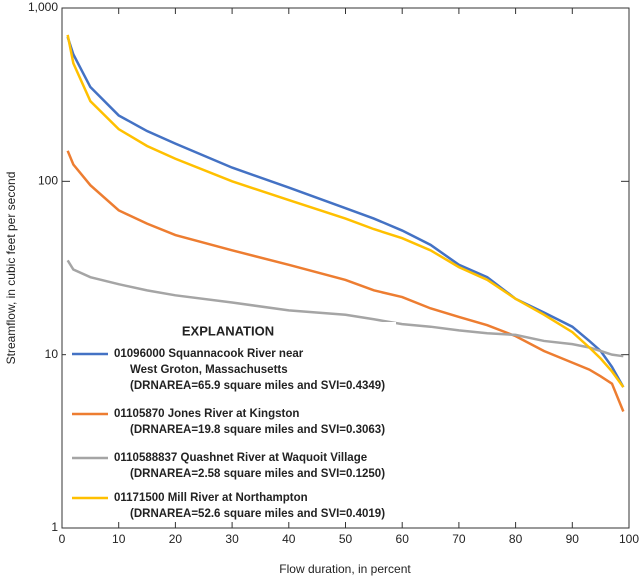 This screenshot has width=642, height=582. Describe the element at coordinates (629, 539) in the screenshot. I see `x-tick-label: 100` at that location.